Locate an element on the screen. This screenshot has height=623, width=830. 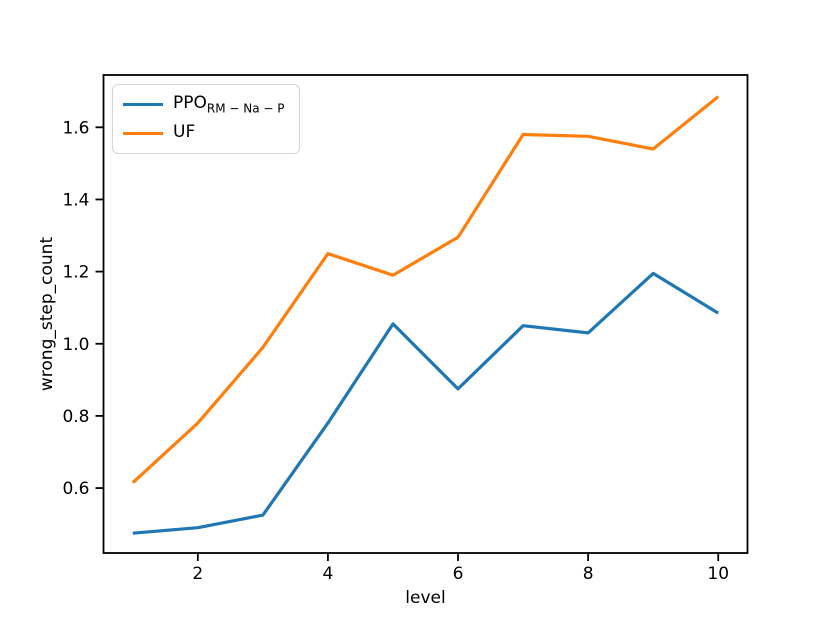
x-tick-label: 10 is located at coordinates (718, 574).